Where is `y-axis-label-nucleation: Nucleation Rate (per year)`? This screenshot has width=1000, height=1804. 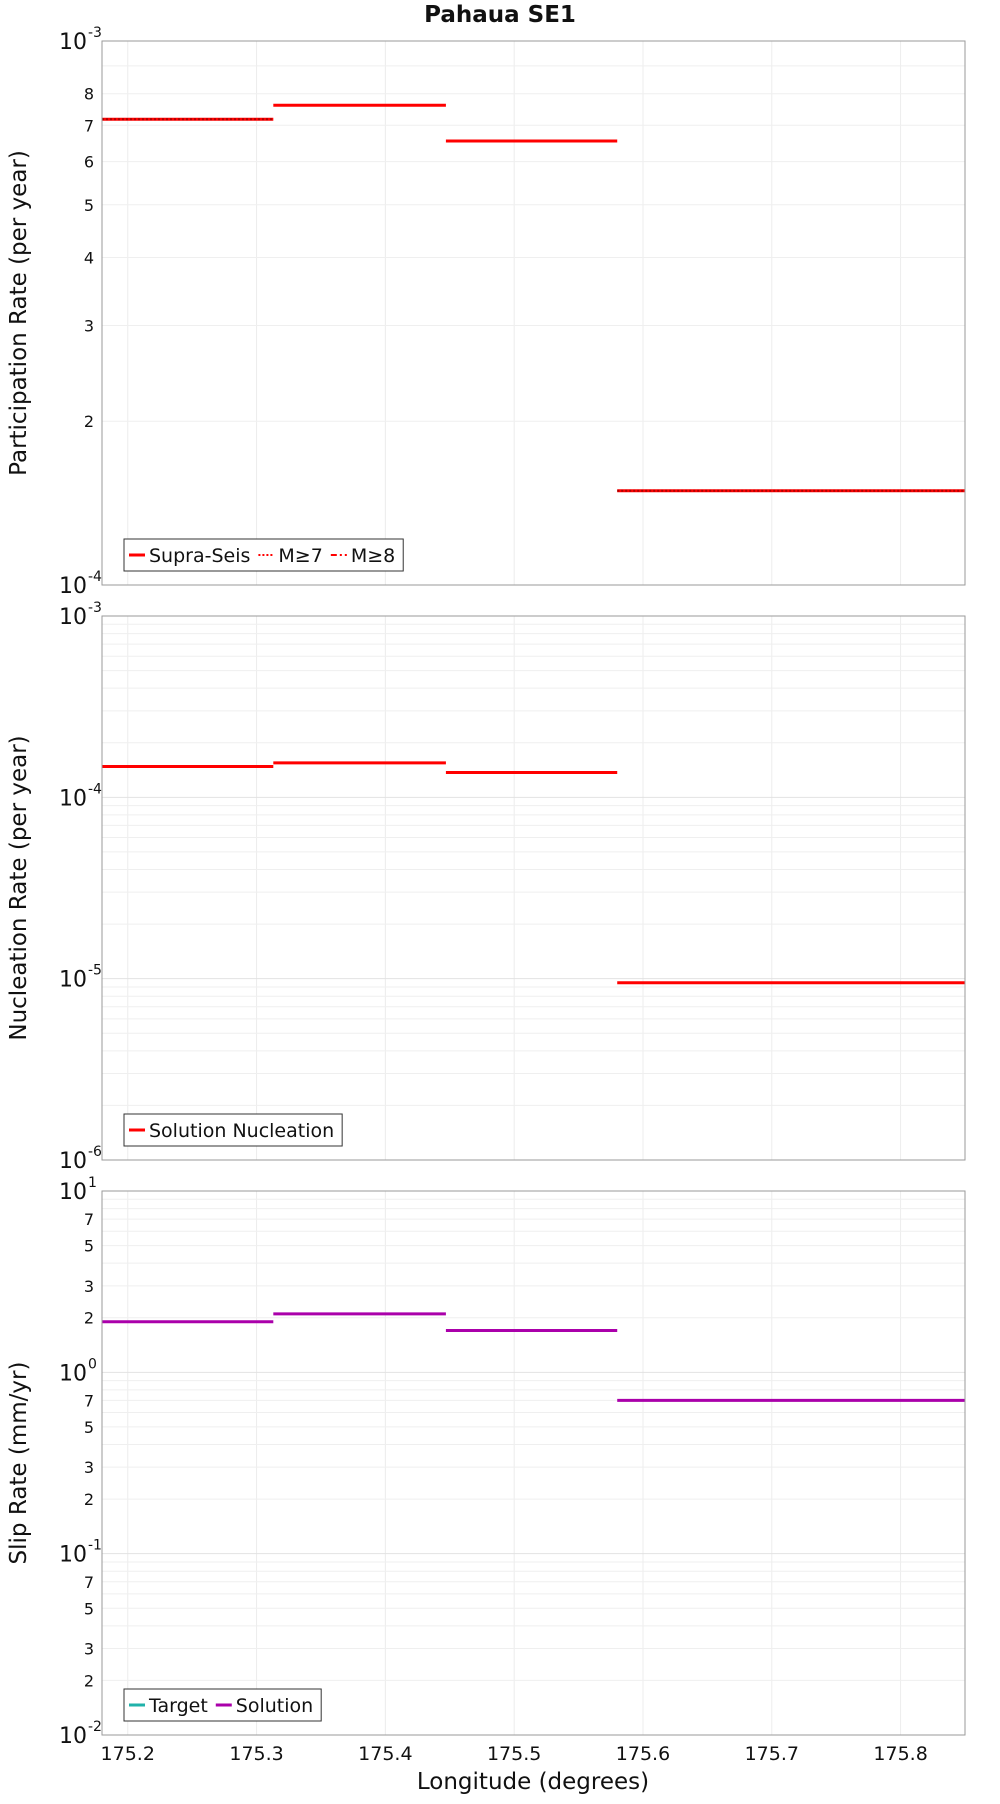 y-axis-label-nucleation: Nucleation Rate (per year) is located at coordinates (19, 887).